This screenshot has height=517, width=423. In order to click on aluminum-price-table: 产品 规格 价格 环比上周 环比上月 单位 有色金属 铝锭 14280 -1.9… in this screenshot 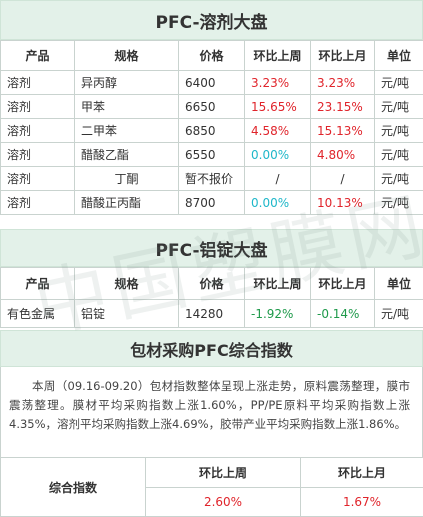, I will do `click(211, 297)`.